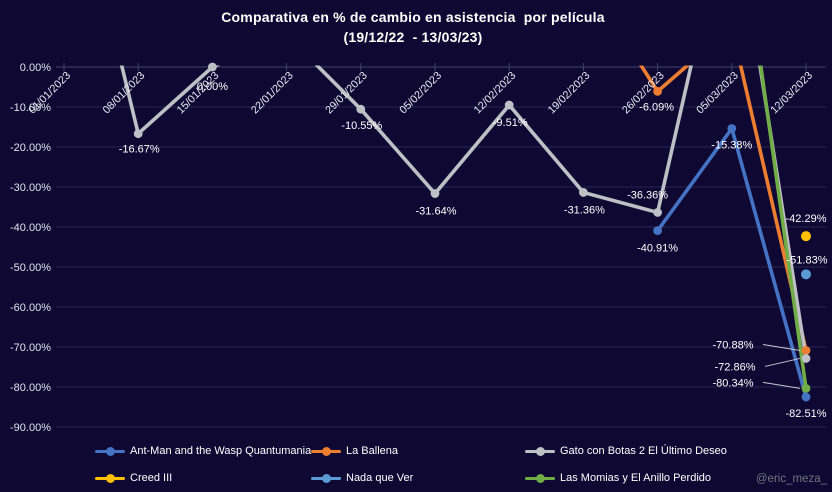  I want to click on y-axis-label: -80.00%, so click(30, 388).